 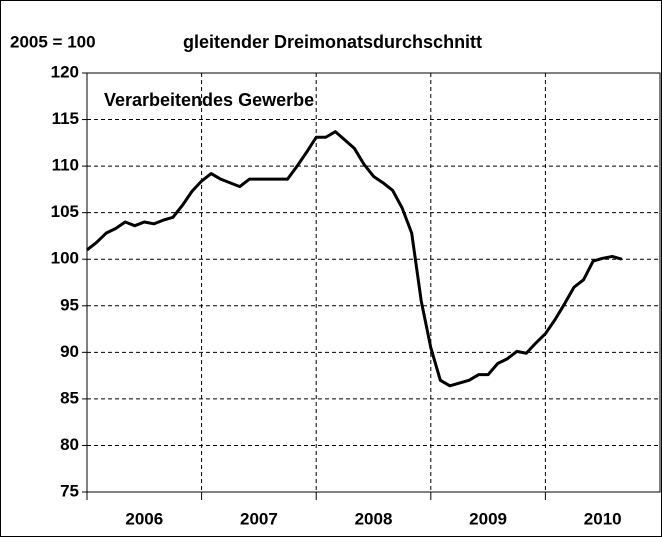 I want to click on y-tick-label: 85, so click(x=69, y=397).